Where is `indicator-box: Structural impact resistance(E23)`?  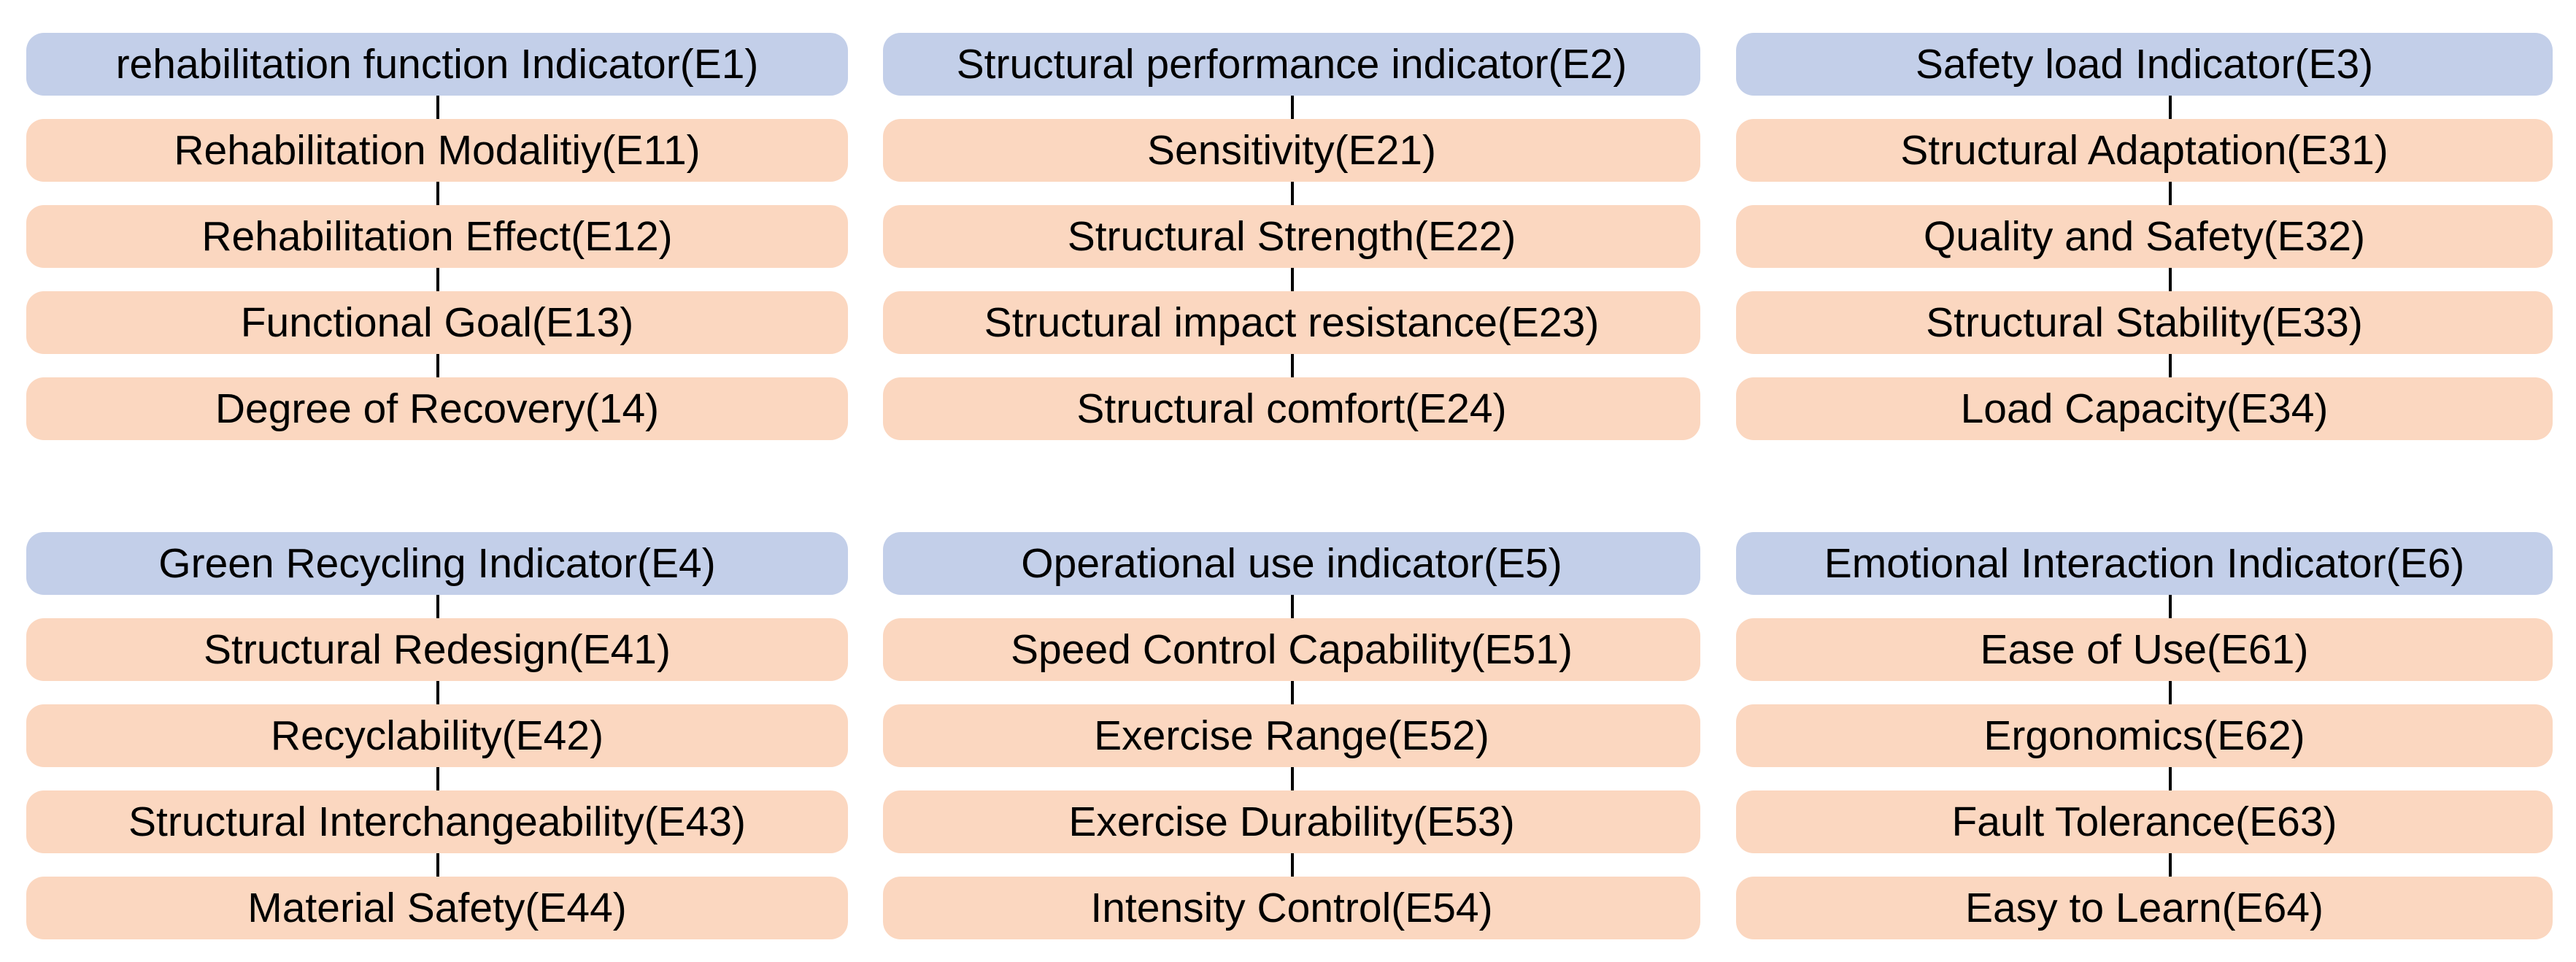 indicator-box: Structural impact resistance(E23) is located at coordinates (1291, 322).